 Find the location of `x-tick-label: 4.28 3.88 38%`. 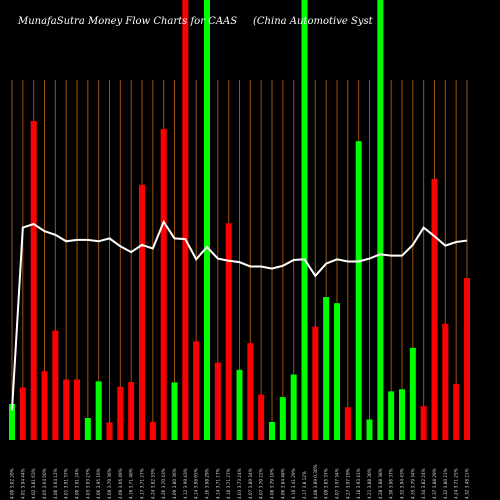

x-tick-label: 4.28 3.88 38% is located at coordinates (380, 483).